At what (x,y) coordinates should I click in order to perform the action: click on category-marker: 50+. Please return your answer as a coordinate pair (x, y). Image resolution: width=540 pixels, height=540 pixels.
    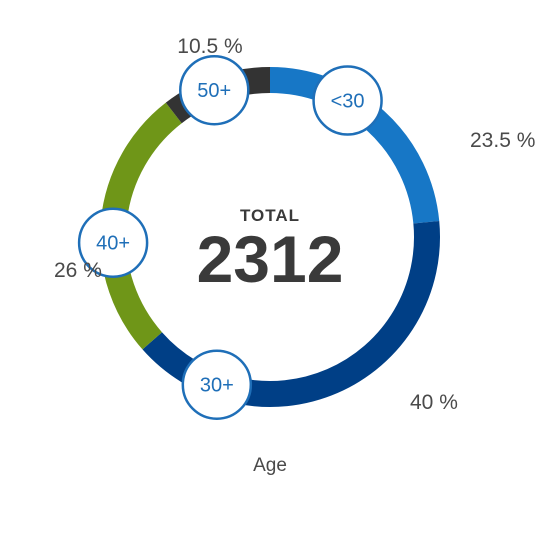
    Looking at the image, I should click on (214, 90).